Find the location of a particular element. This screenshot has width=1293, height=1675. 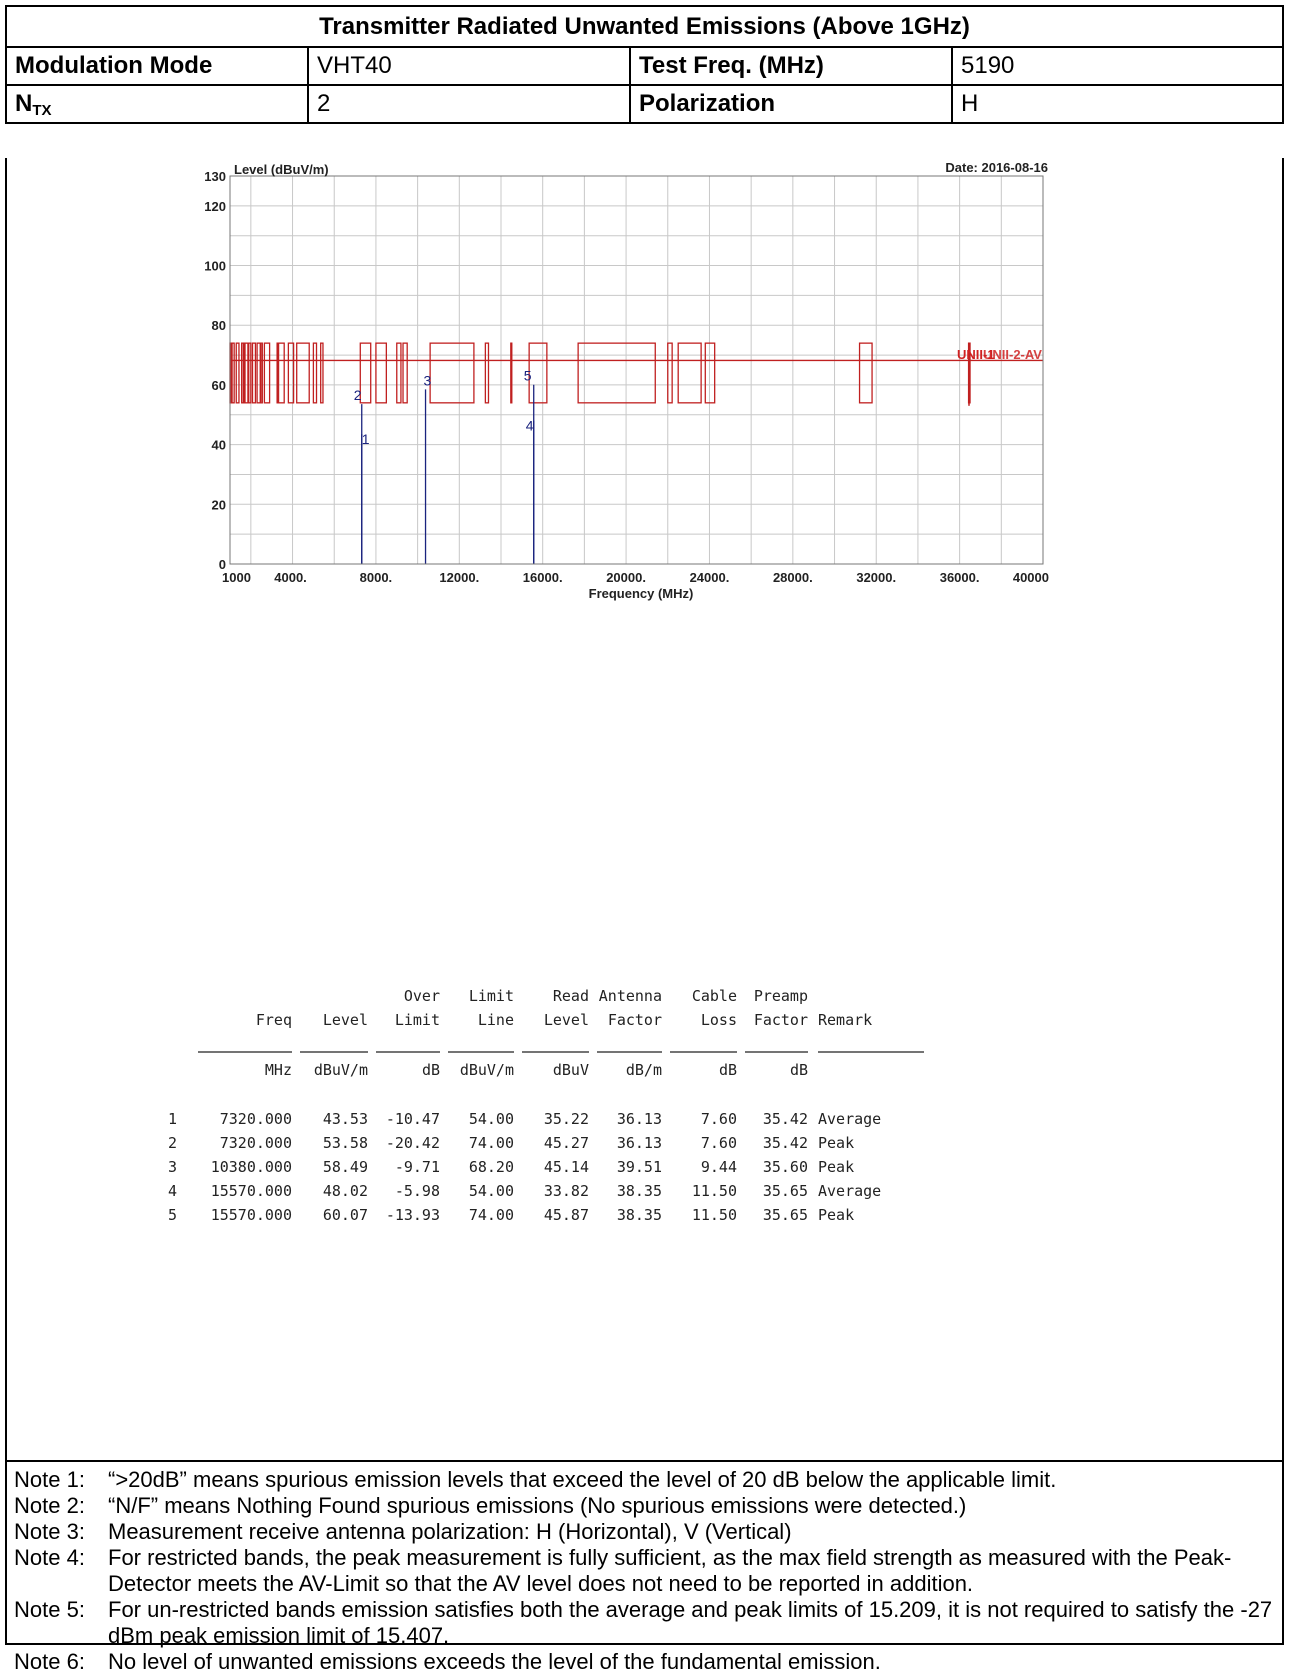

marker-label-3: 3 is located at coordinates (428, 380).